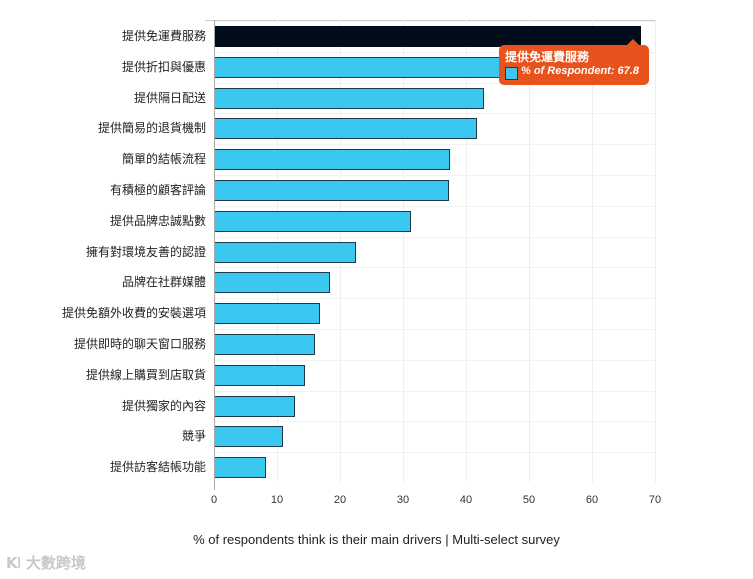  Describe the element at coordinates (403, 500) in the screenshot. I see `x-tick-label: 30` at that location.